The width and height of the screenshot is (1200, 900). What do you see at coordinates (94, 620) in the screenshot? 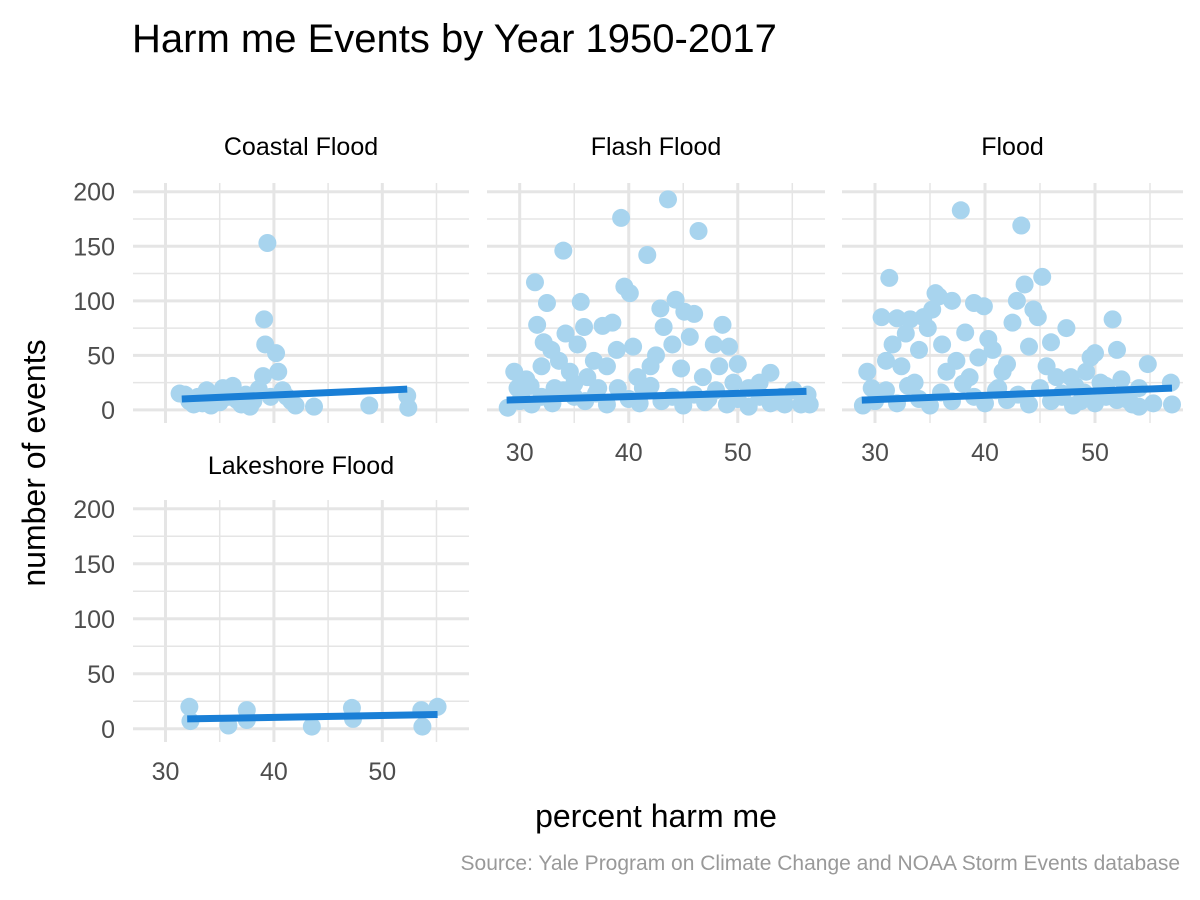
I see `y-tick-label: 100` at bounding box center [94, 620].